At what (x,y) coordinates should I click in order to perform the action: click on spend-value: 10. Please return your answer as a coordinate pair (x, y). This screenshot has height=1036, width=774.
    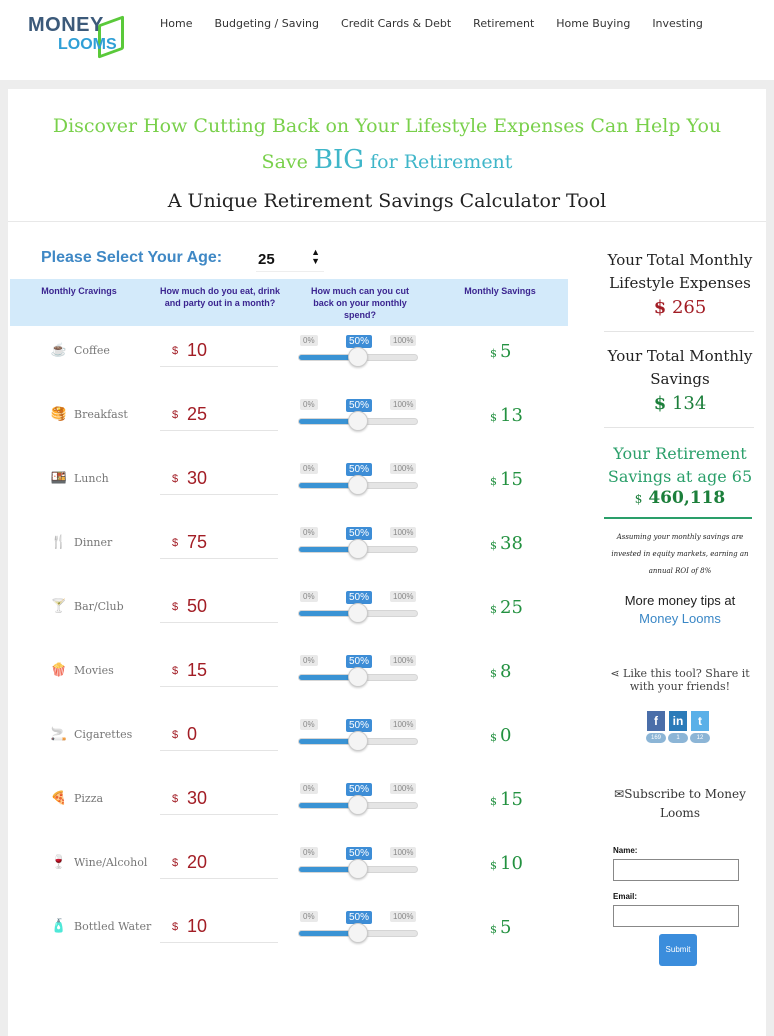
    Looking at the image, I should click on (197, 350).